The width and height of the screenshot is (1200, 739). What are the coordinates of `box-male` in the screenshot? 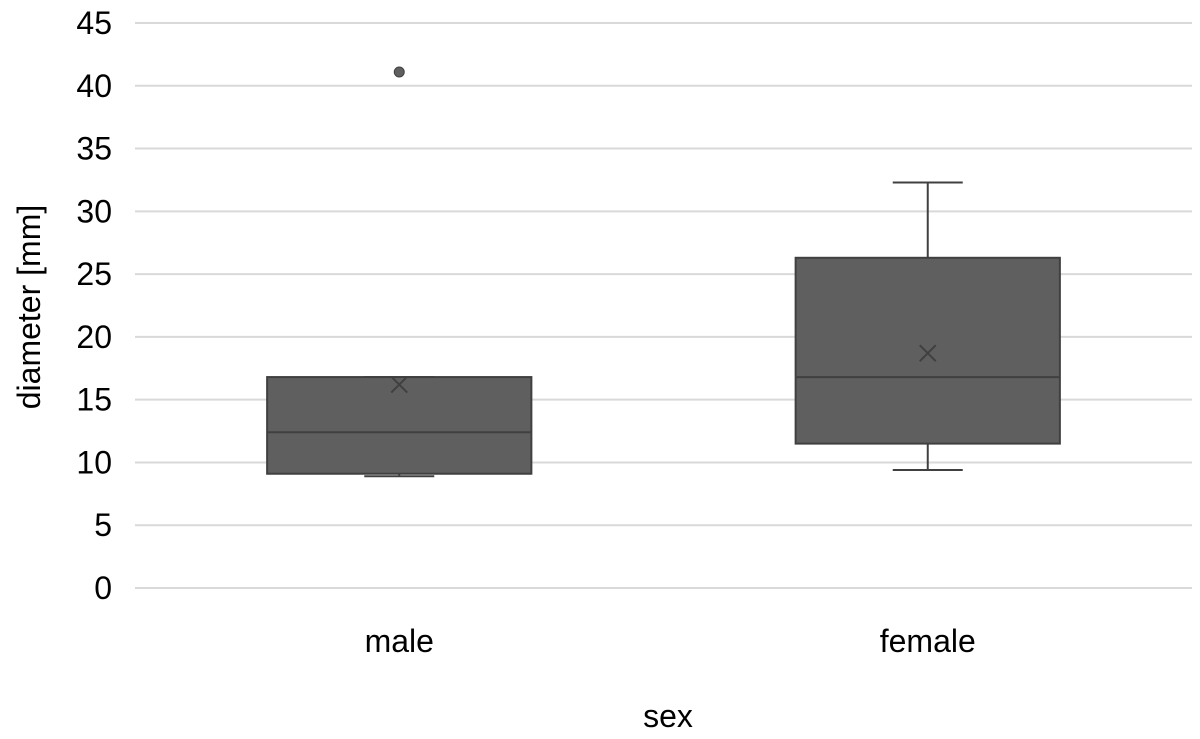 It's located at (399, 272).